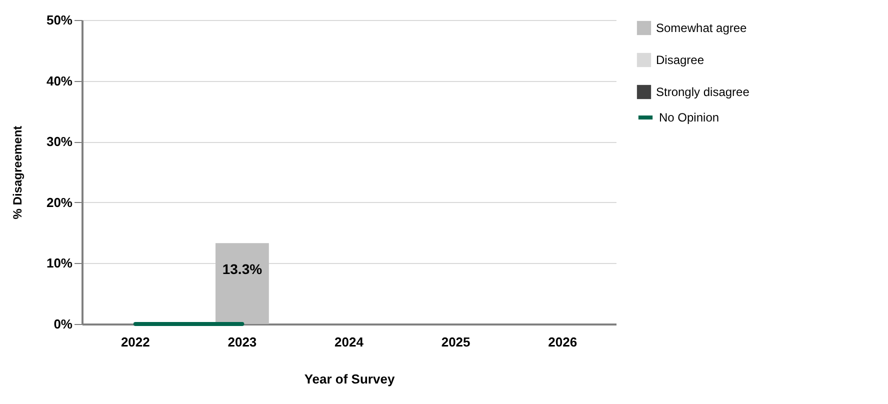  Describe the element at coordinates (350, 379) in the screenshot. I see `x-axis-title: Year of Survey` at that location.